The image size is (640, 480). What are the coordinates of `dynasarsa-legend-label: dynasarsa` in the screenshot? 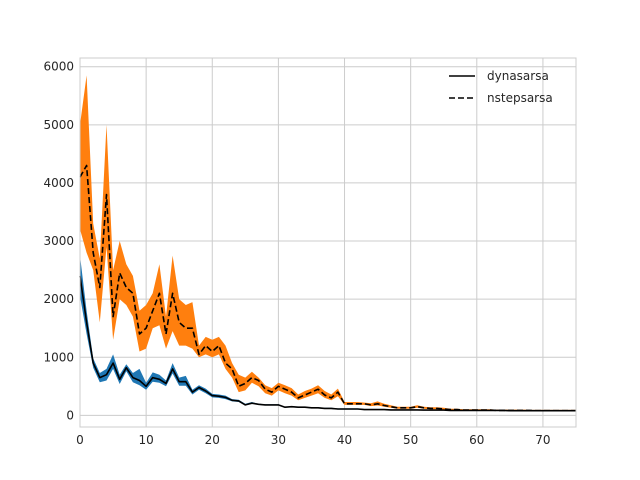 It's located at (518, 76).